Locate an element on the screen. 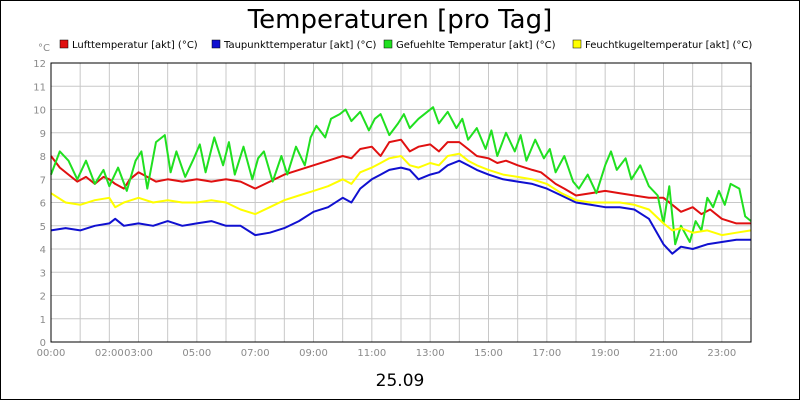 This screenshot has height=400, width=800. legend-item-1: Lufttemperatur [akt] (°C) is located at coordinates (128, 45).